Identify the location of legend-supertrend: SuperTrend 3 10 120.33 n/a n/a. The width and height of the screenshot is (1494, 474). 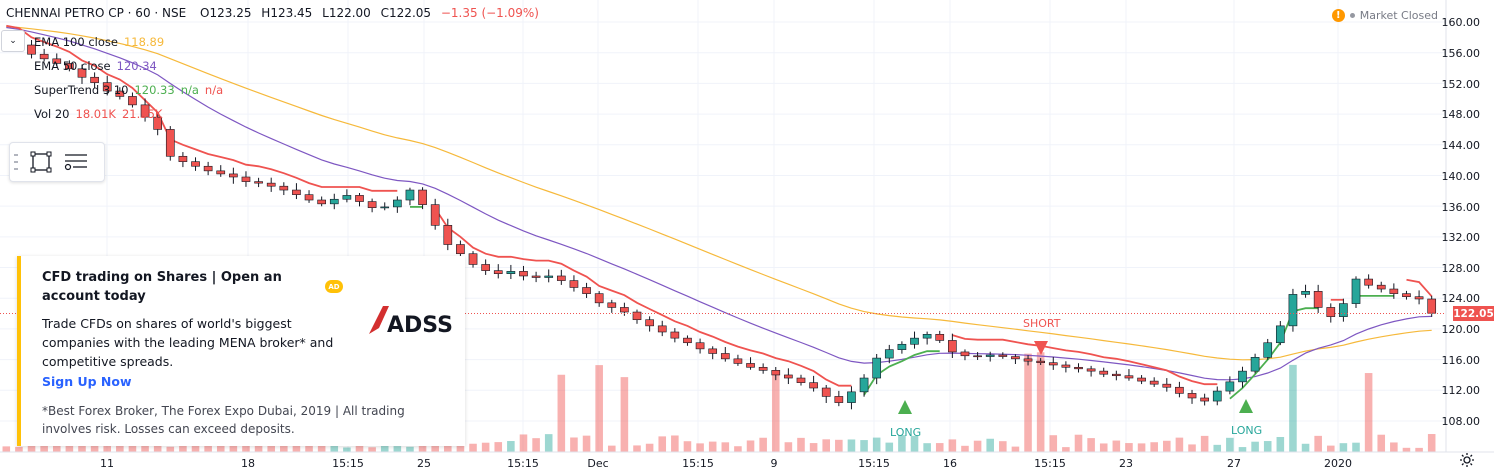
(111, 90).